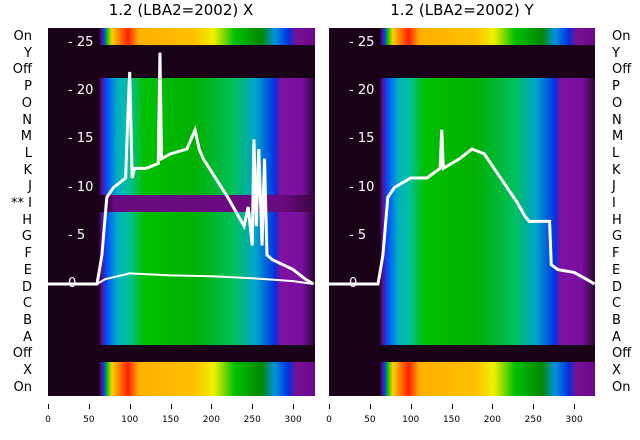  What do you see at coordinates (27, 120) in the screenshot?
I see `row-label-left: N` at bounding box center [27, 120].